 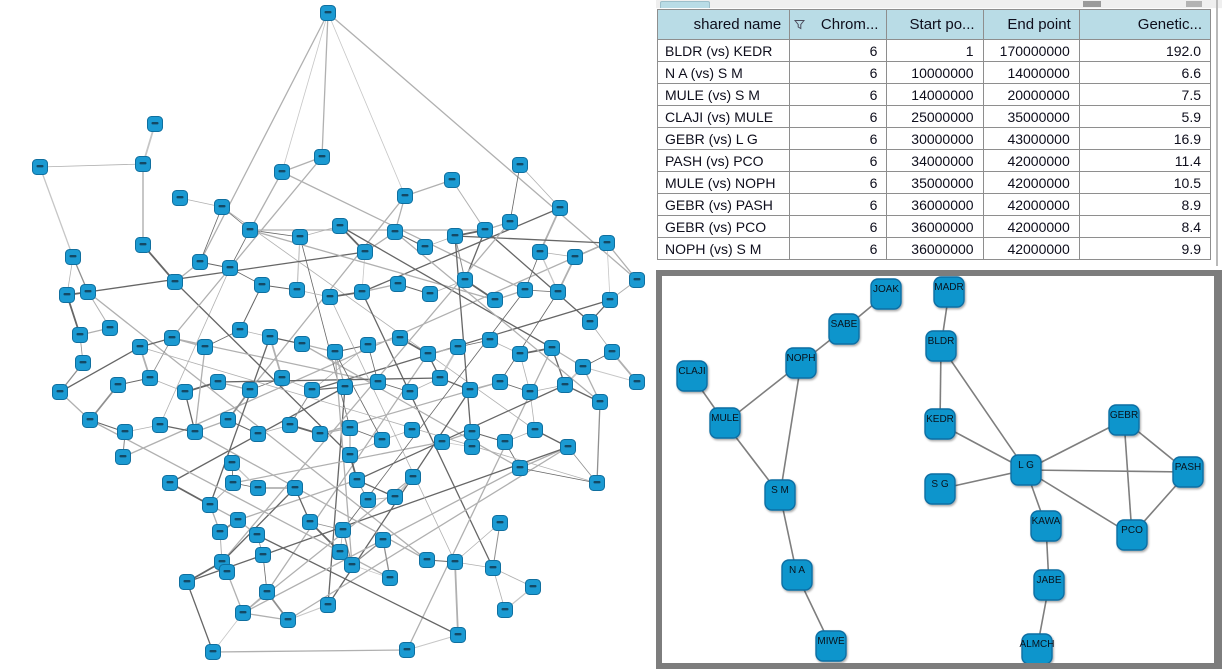 What do you see at coordinates (725, 423) in the screenshot?
I see `network-node-mule: MULE` at bounding box center [725, 423].